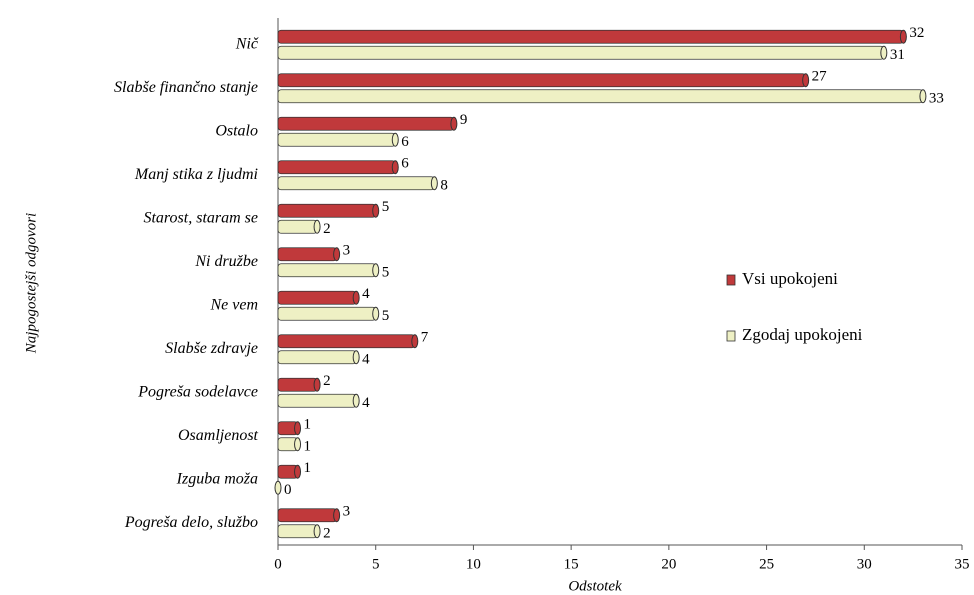 The height and width of the screenshot is (595, 974). What do you see at coordinates (668, 564) in the screenshot?
I see `x-tick-label: 20` at bounding box center [668, 564].